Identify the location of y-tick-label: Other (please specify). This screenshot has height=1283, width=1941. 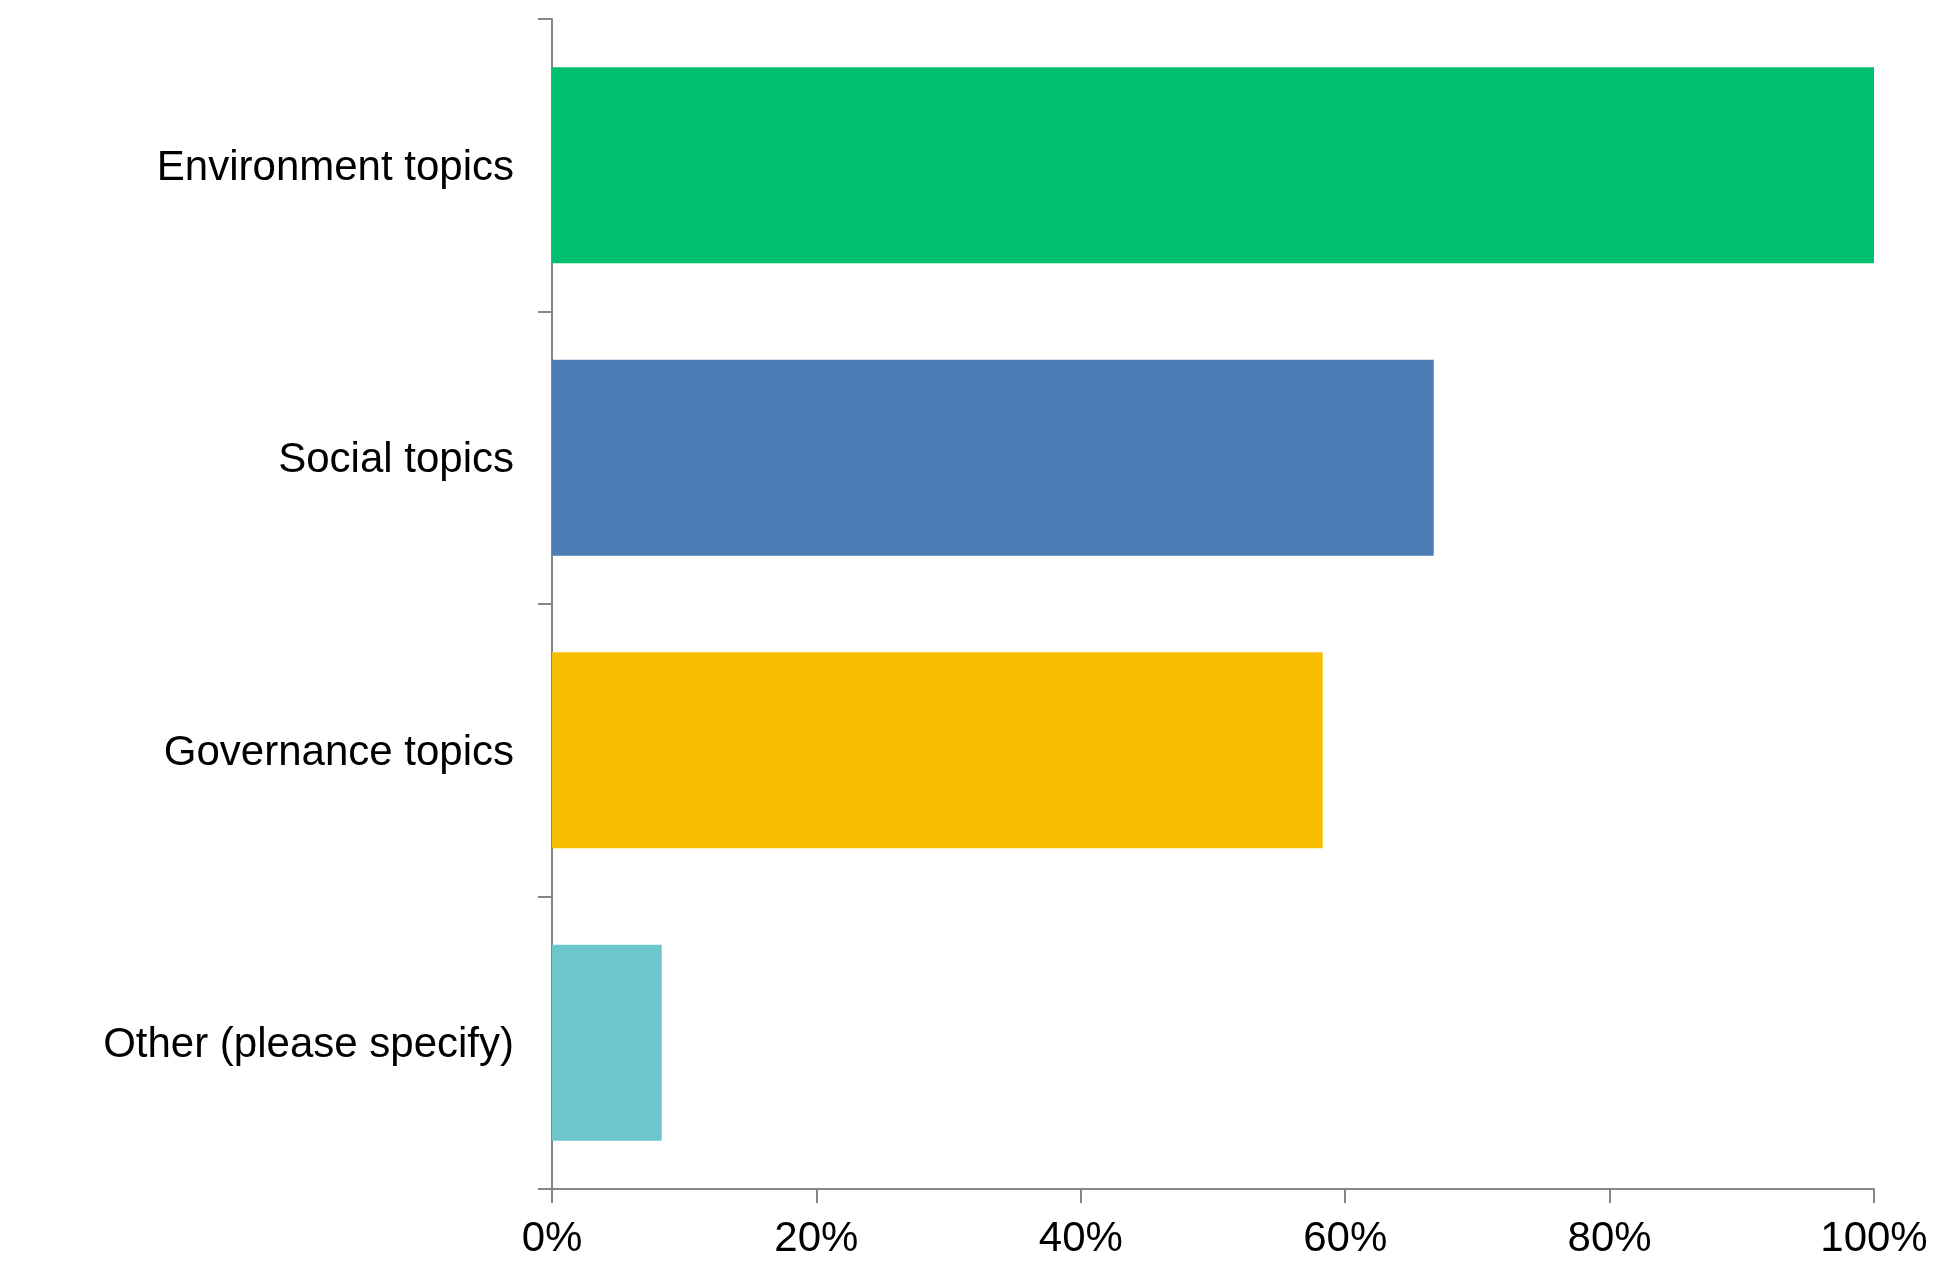
(308, 1043).